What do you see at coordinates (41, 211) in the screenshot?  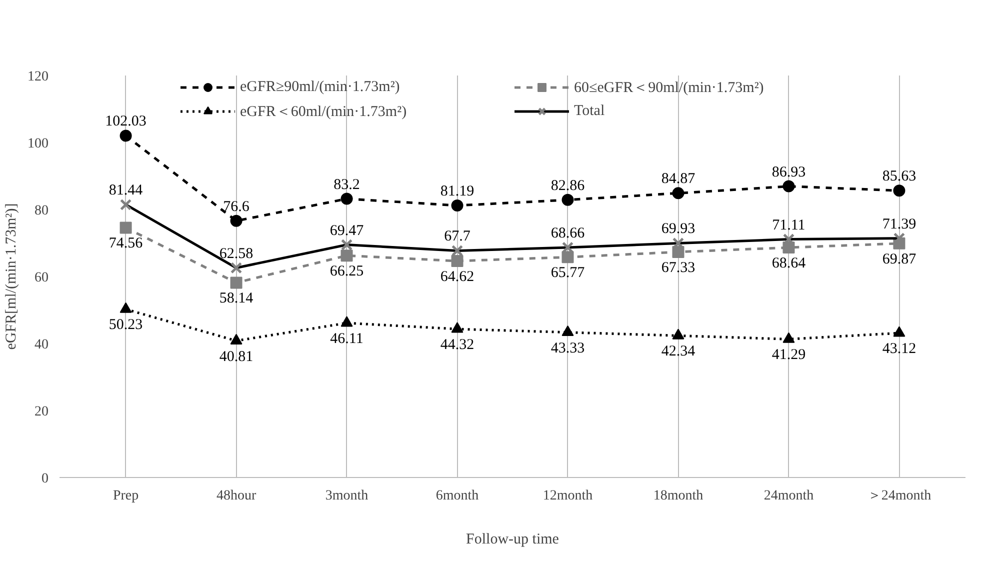 I see `y-tick-label: 80` at bounding box center [41, 211].